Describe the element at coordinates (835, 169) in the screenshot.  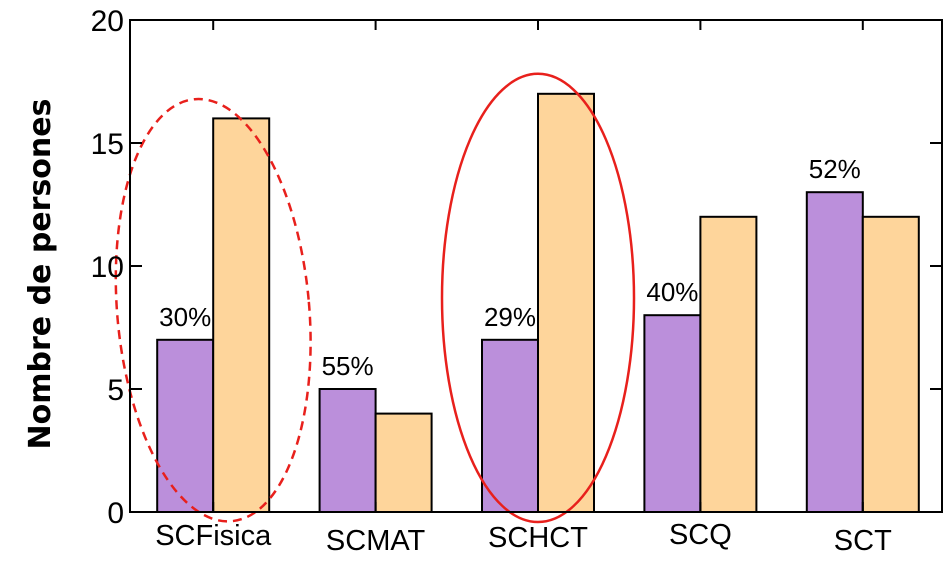
I see `data-label-sct: 52%` at that location.